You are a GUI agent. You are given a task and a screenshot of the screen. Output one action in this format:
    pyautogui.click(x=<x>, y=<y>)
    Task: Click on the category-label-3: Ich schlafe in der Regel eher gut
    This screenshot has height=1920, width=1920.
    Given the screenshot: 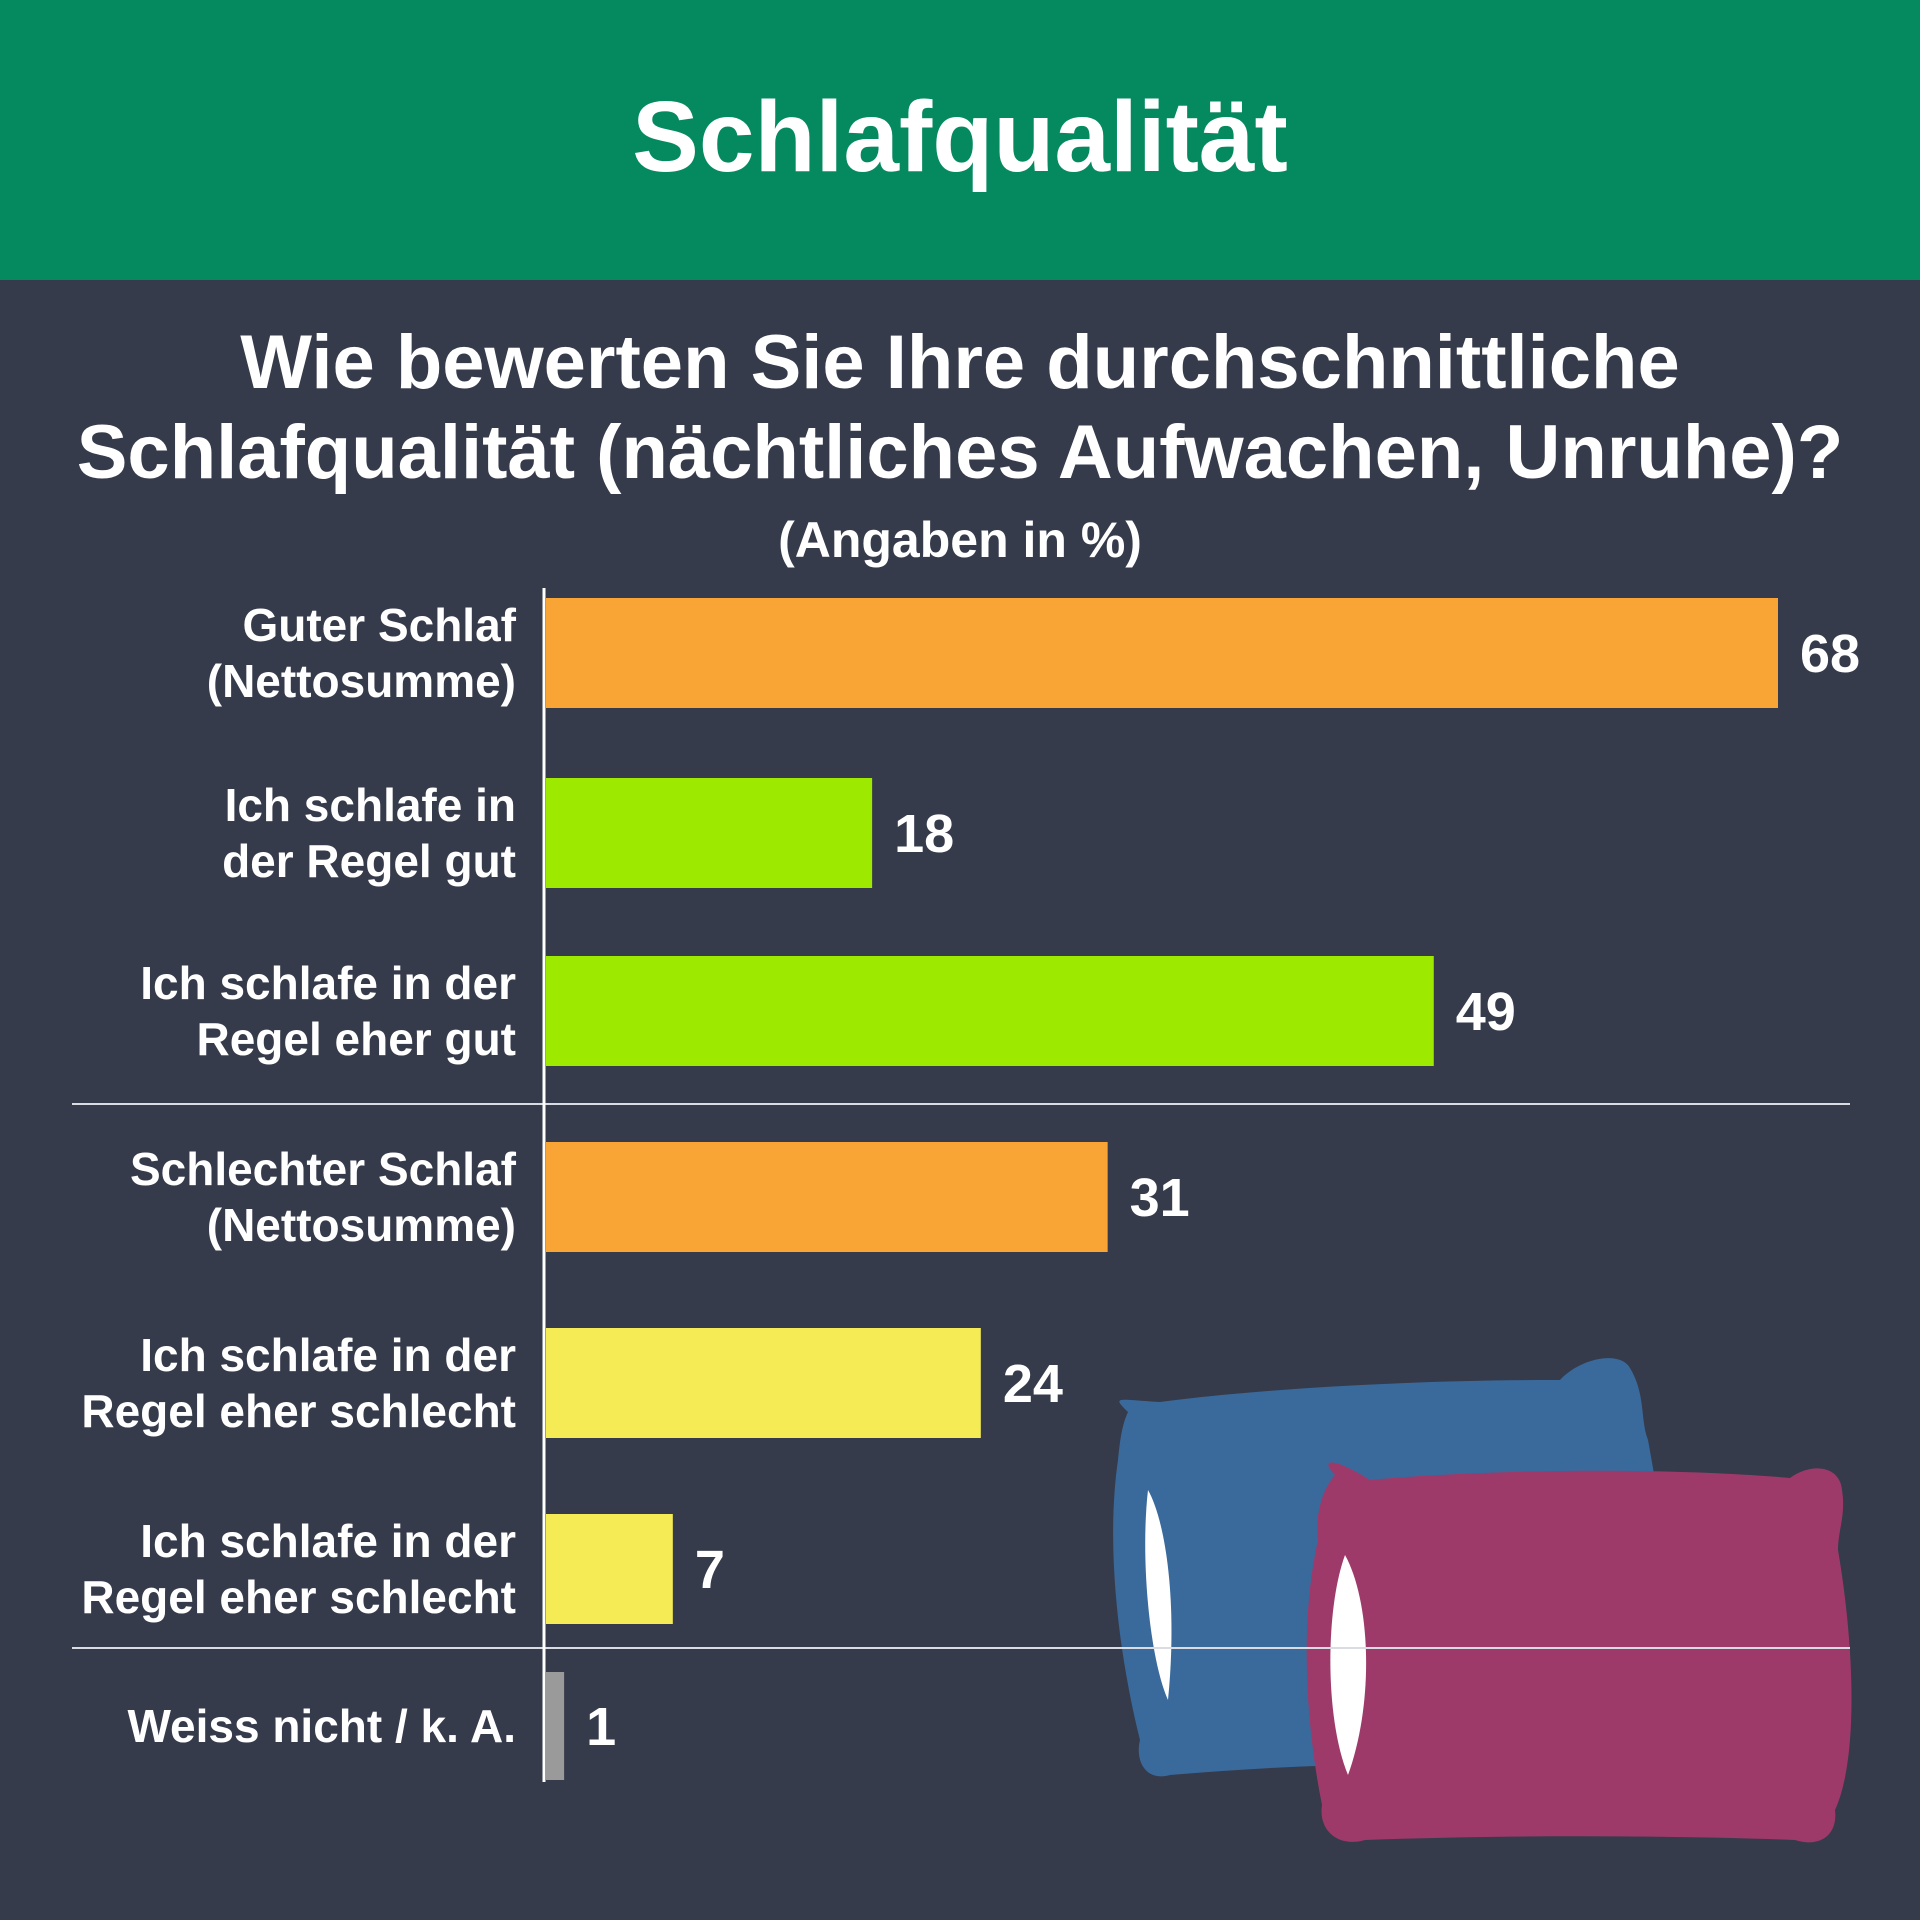 What is the action you would take?
    pyautogui.click(x=328, y=1011)
    